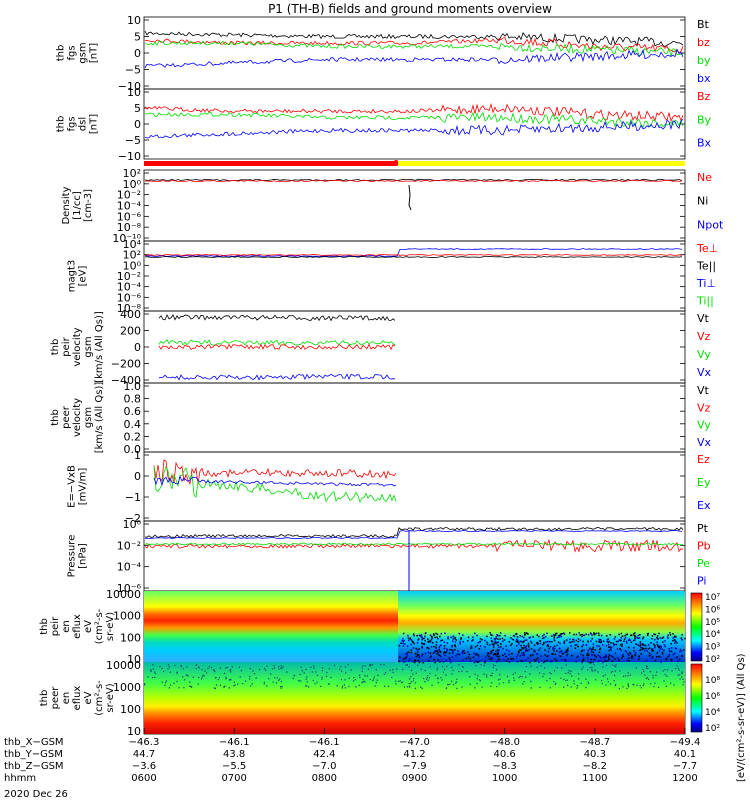 The height and width of the screenshot is (800, 750). I want to click on trace-Te, so click(413, 255).